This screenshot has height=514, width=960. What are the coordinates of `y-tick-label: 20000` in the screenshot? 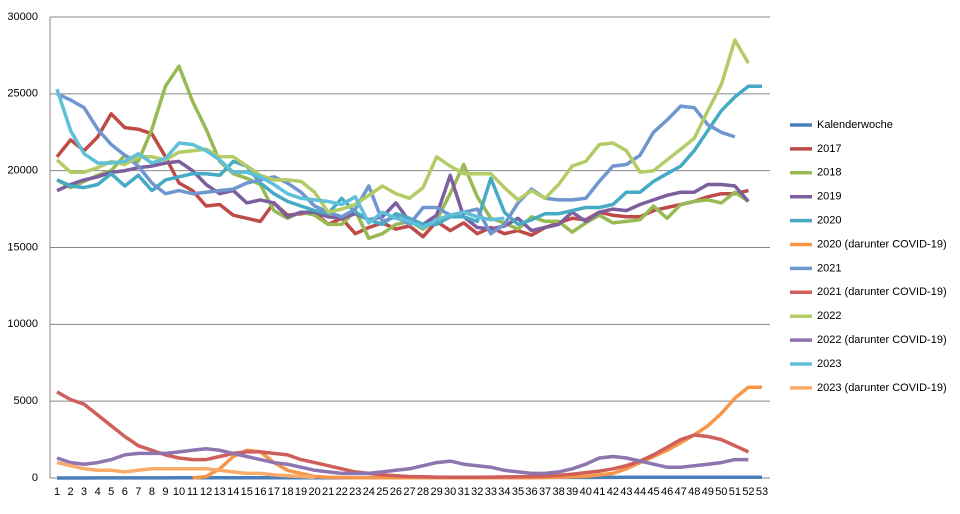 It's located at (22, 171).